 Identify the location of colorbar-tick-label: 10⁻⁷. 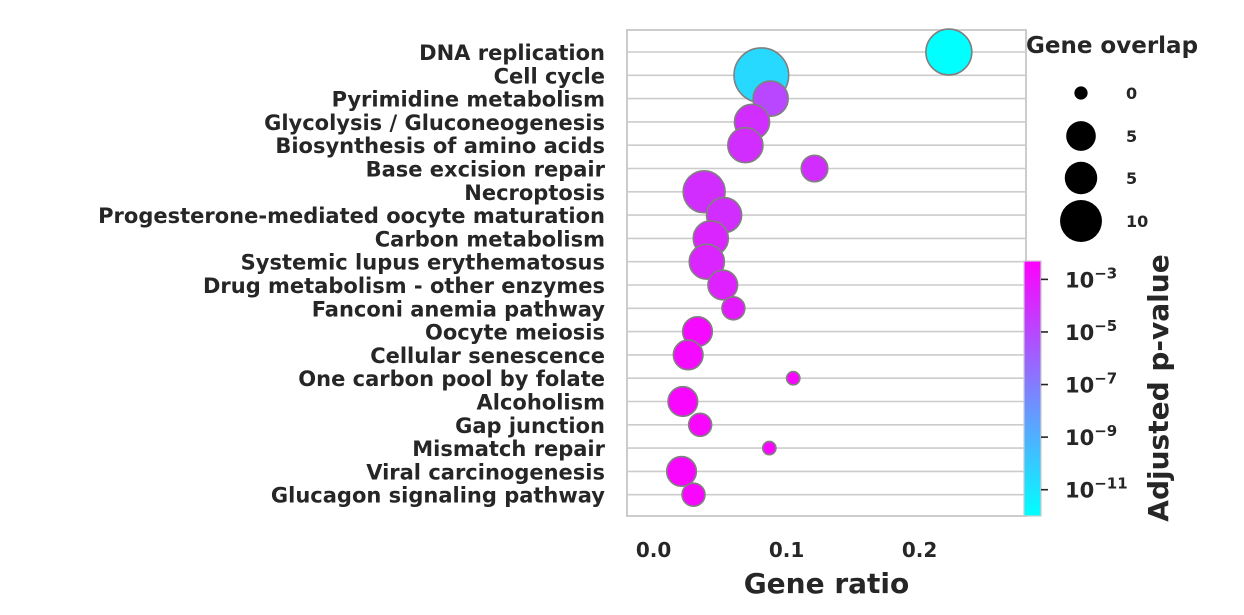
(1091, 384).